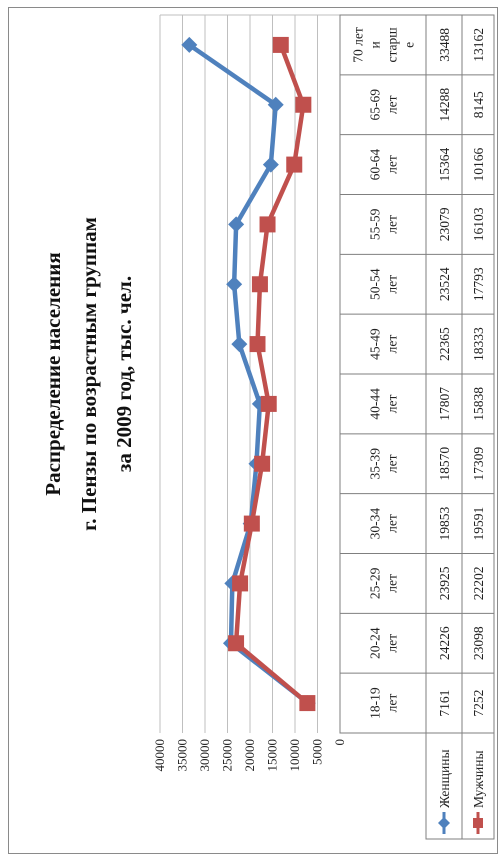 The image size is (504, 861). Describe the element at coordinates (444, 583) in the screenshot. I see `table-value: 23925` at that location.